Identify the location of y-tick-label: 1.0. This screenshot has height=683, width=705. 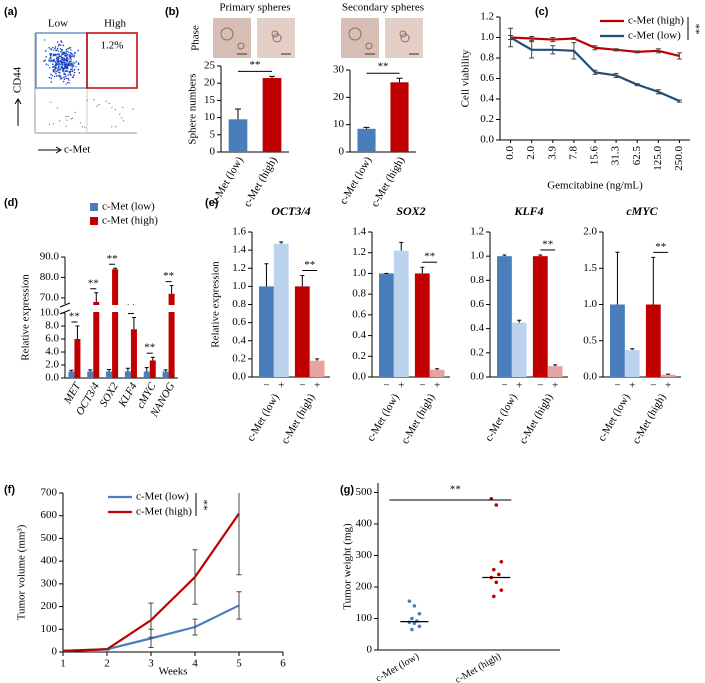
(239, 286).